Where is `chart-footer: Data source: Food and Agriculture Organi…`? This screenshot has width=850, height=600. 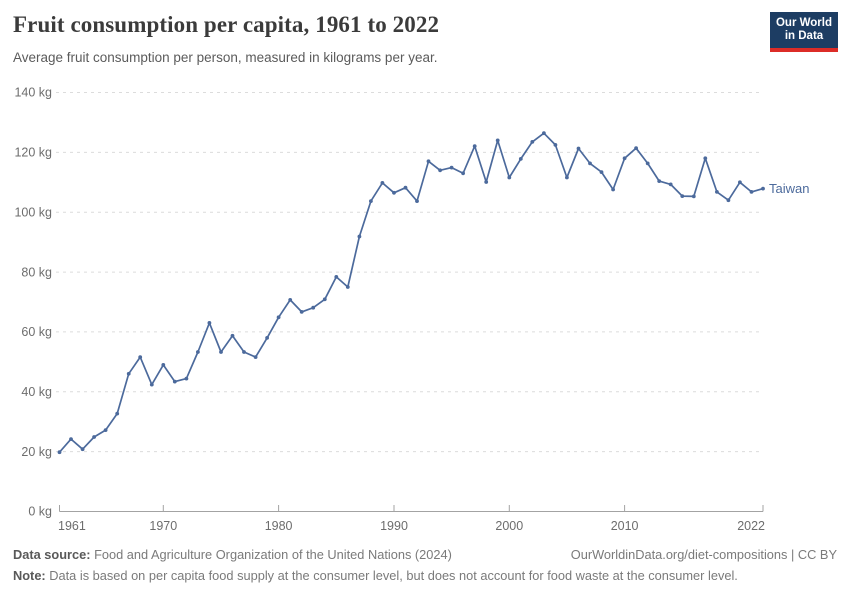
chart-footer: Data source: Food and Agriculture Organi… is located at coordinates (425, 565).